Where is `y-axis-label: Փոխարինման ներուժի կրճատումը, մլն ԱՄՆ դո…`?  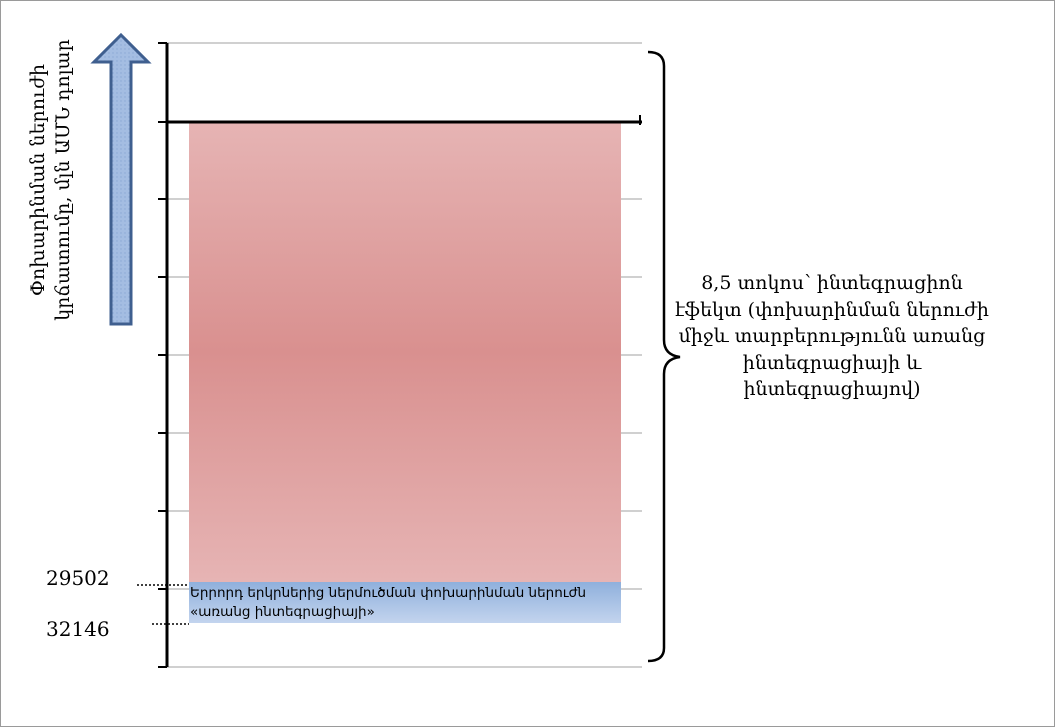
y-axis-label: Փոխարինման ներուժի կրճատումը, մլն ԱՄՆ դո… is located at coordinates (55, 180).